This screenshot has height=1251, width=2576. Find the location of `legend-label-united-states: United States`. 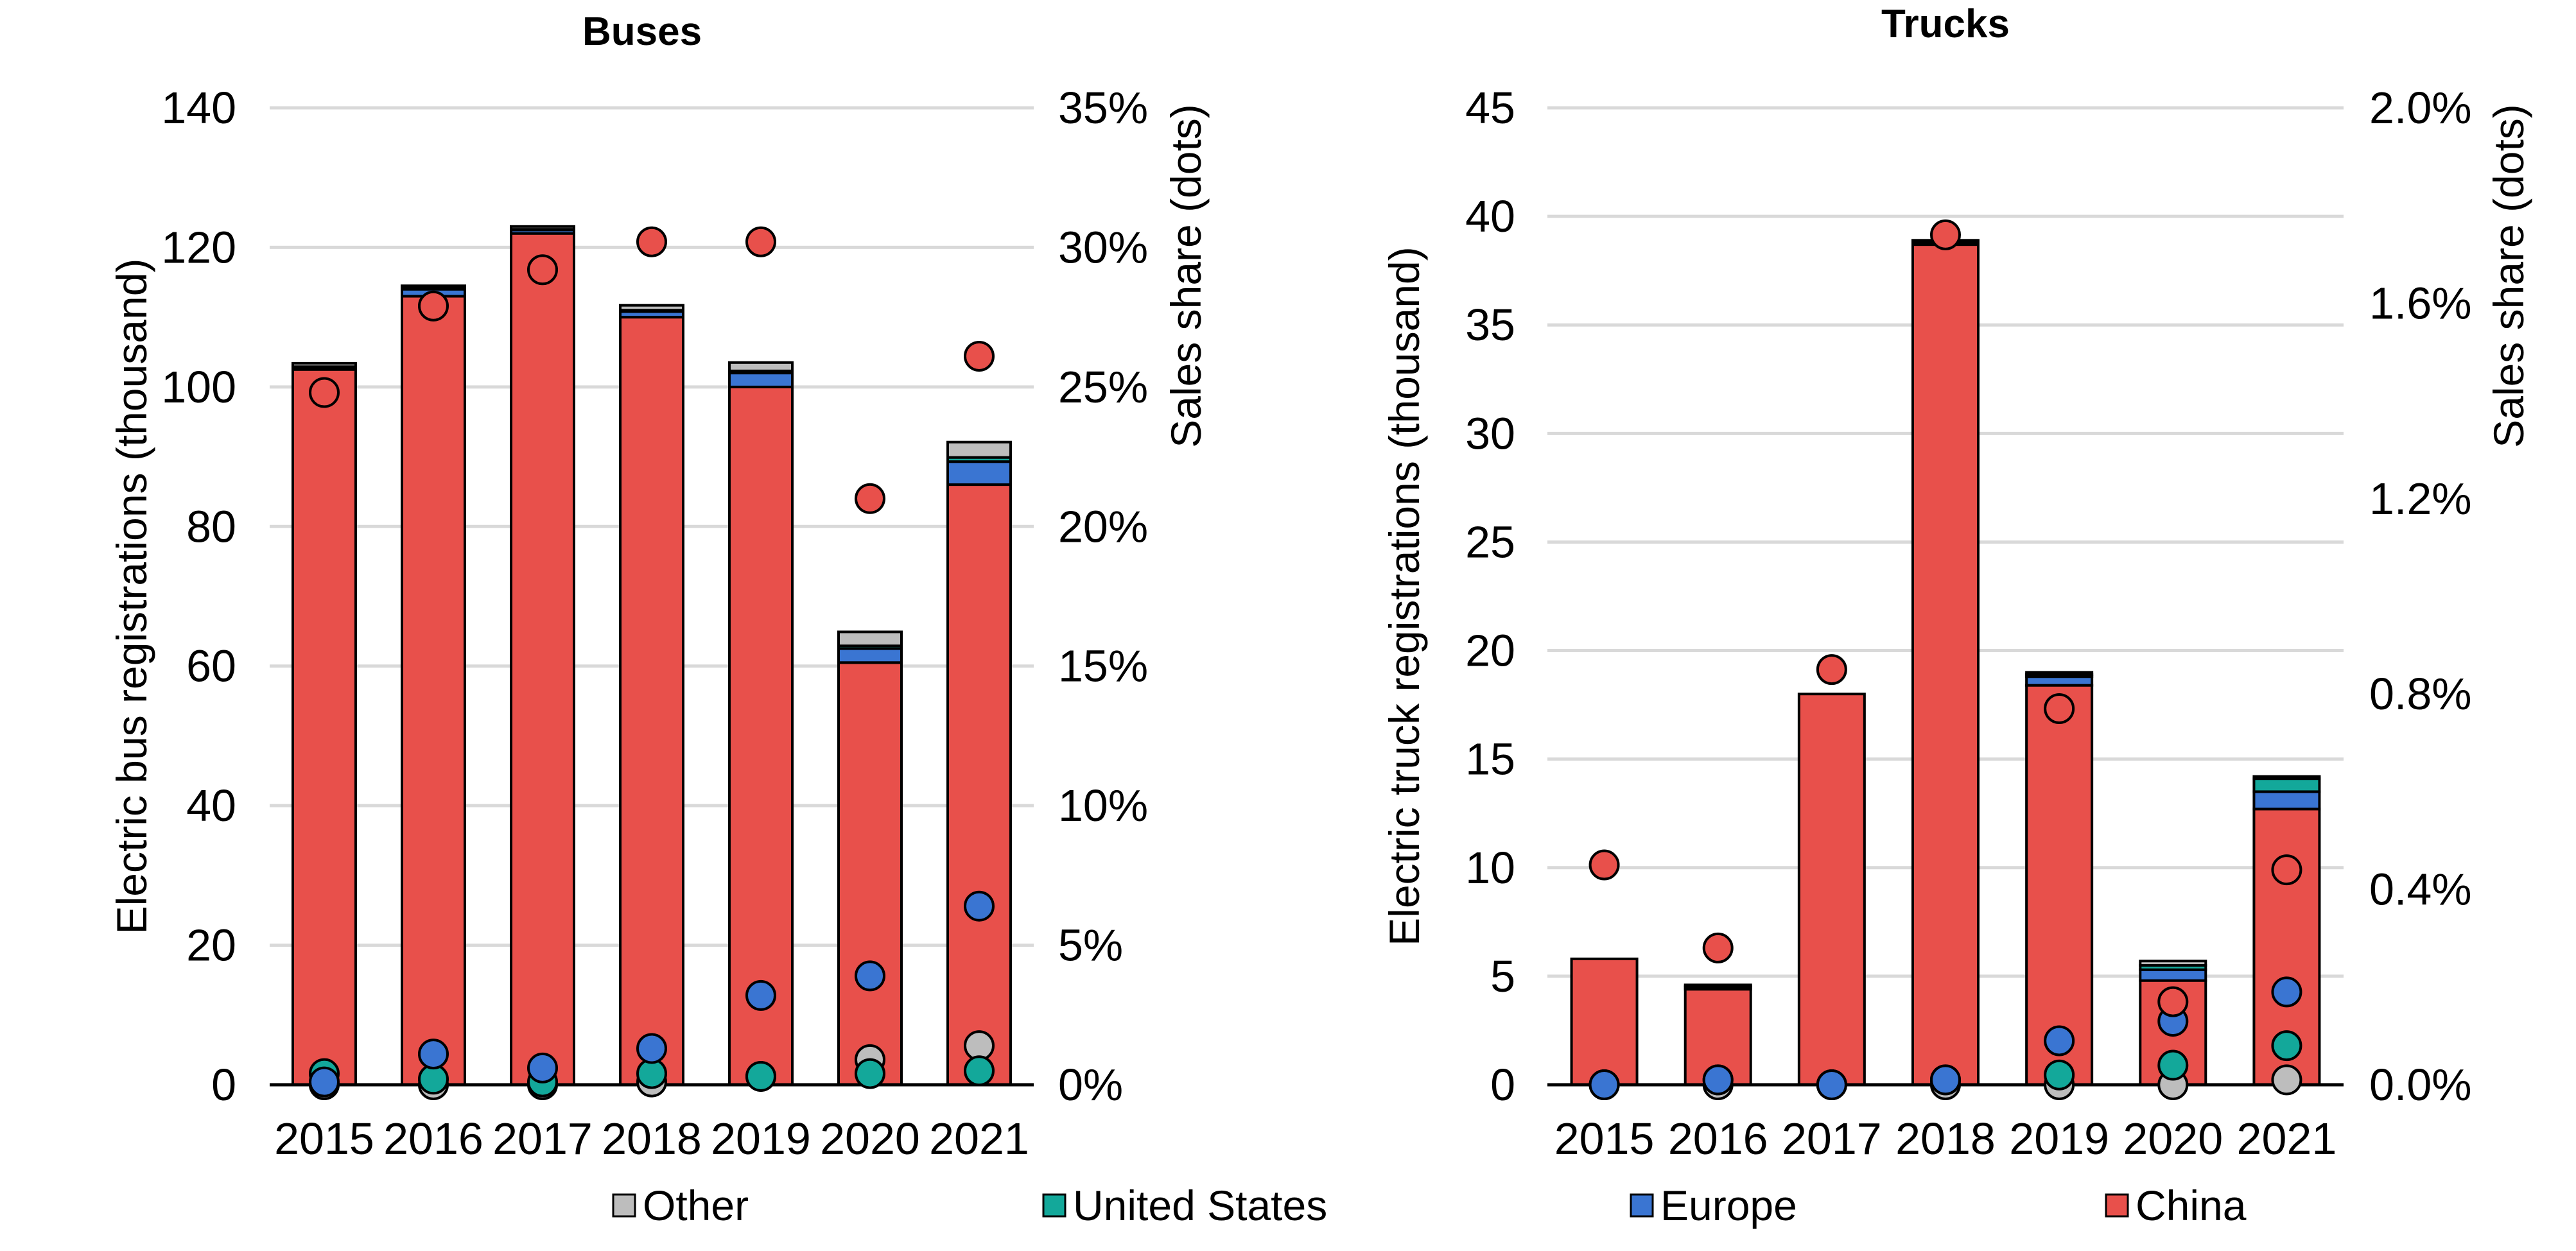

legend-label-united-states: United States is located at coordinates (1200, 1205).